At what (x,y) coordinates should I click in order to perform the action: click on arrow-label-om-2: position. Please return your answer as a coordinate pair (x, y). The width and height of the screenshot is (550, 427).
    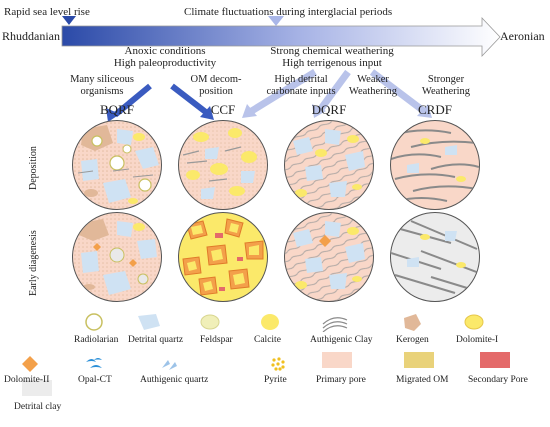
    Looking at the image, I should click on (216, 91).